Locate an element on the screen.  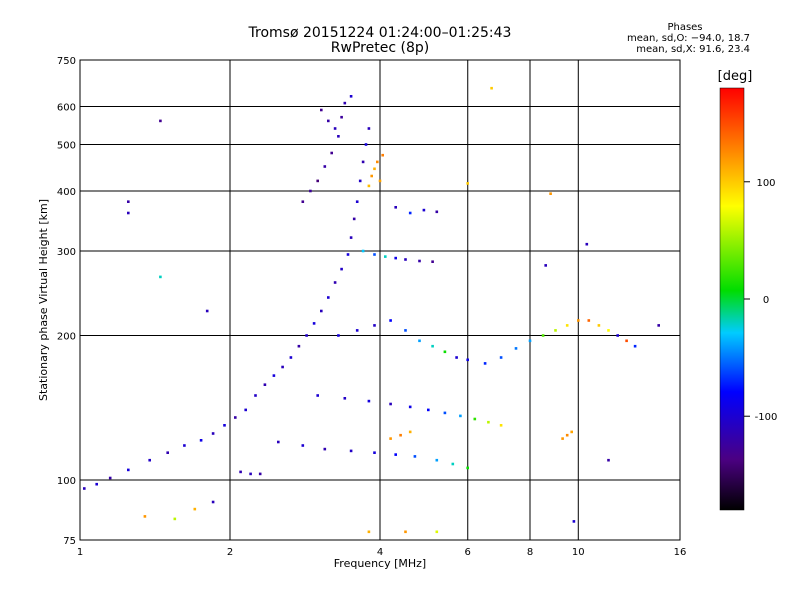
colorbar-tick-label: 0 is located at coordinates (766, 300).